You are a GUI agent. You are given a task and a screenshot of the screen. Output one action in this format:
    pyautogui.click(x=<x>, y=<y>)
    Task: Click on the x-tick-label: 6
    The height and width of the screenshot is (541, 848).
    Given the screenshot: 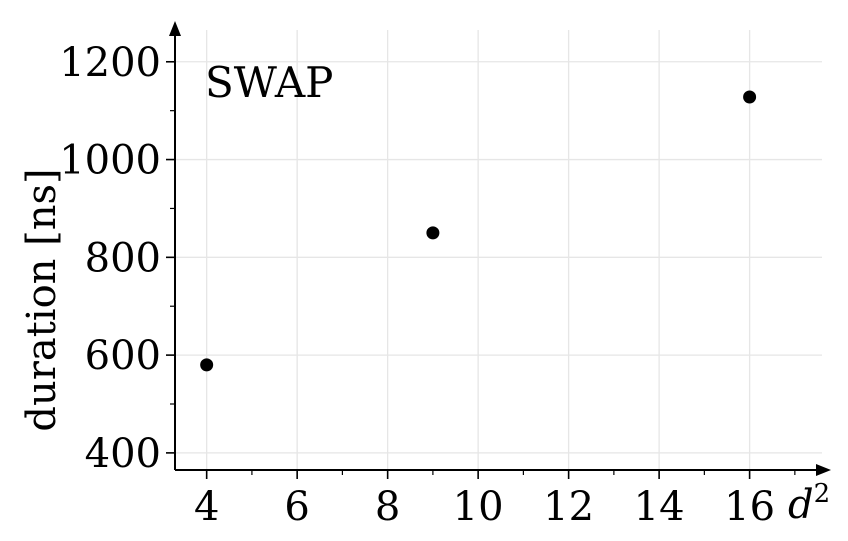 What is the action you would take?
    pyautogui.click(x=296, y=507)
    